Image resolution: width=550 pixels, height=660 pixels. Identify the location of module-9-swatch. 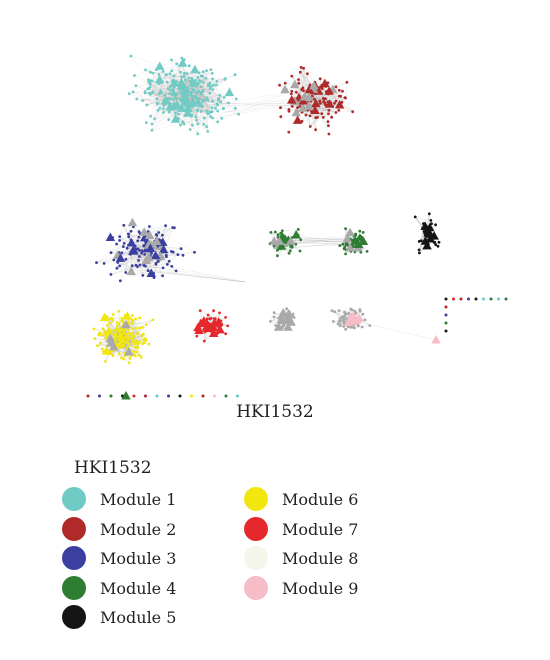
(256, 588).